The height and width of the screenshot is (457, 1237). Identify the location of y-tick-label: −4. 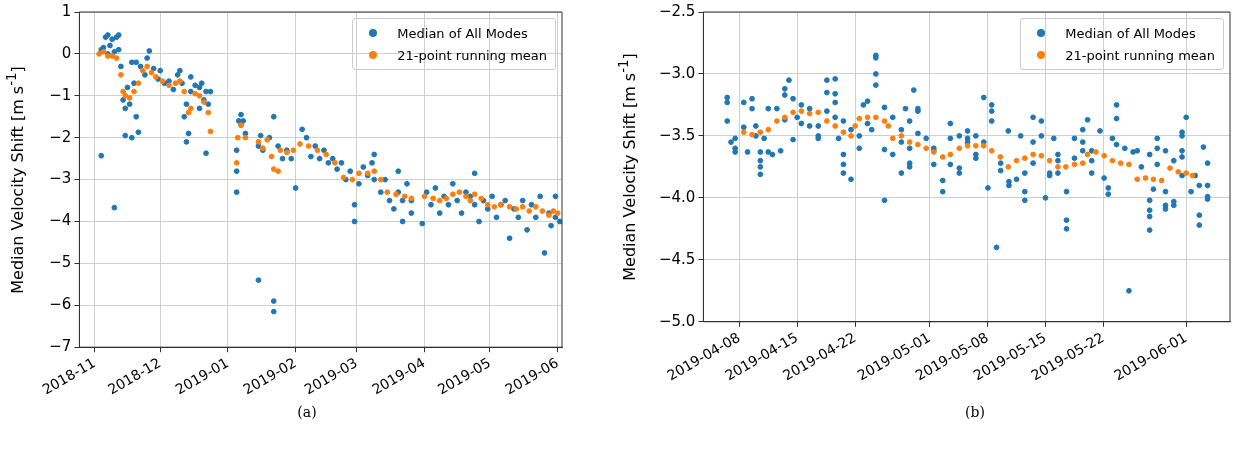
(60, 220).